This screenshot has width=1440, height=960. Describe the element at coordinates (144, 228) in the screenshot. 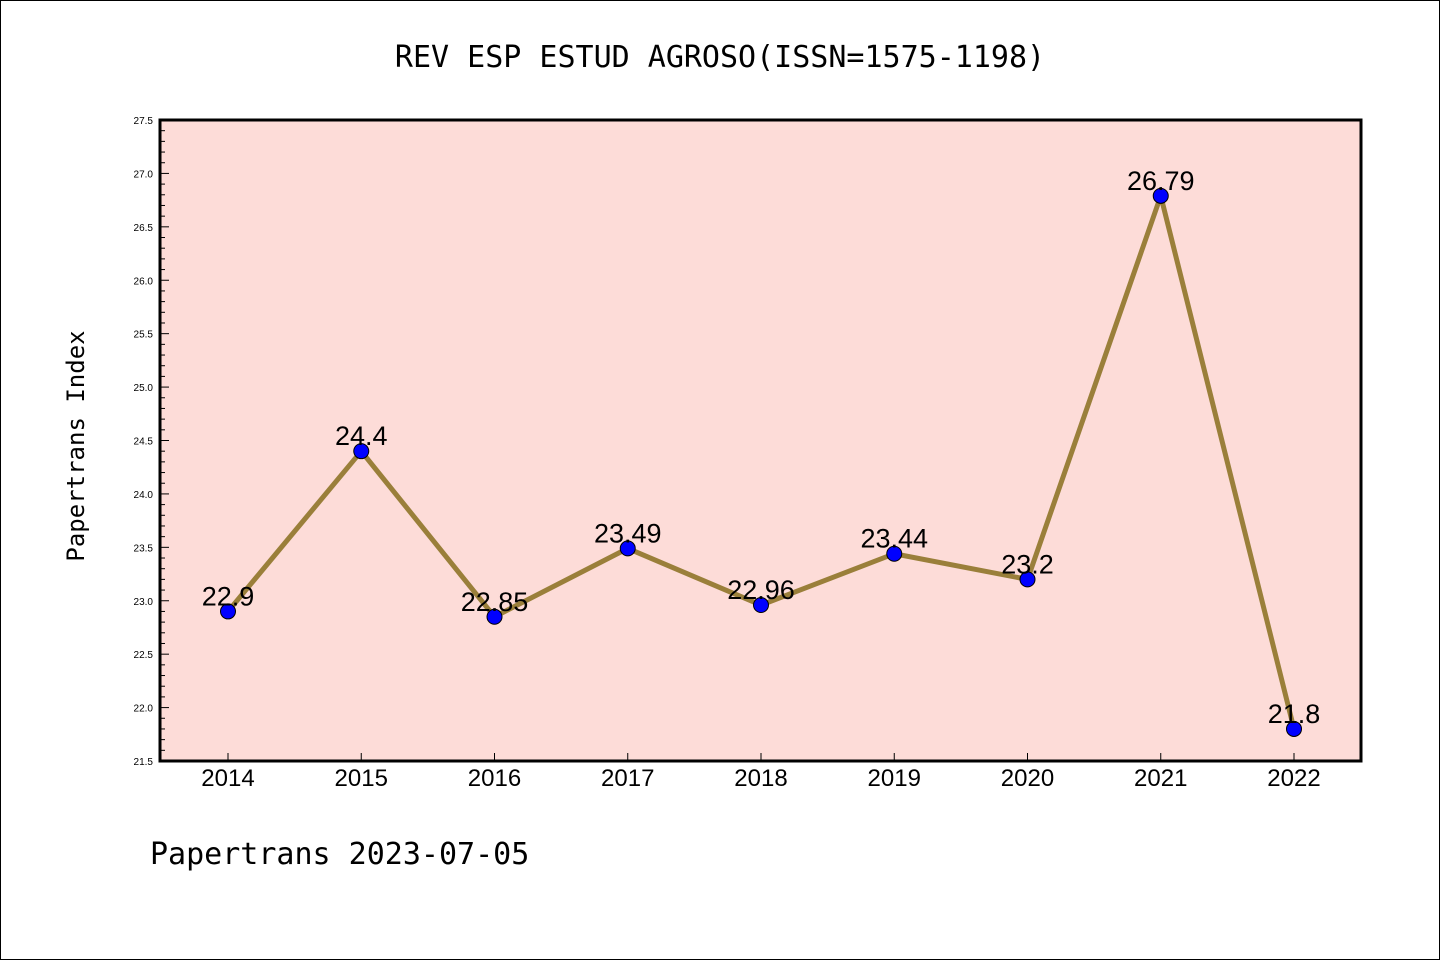

I see `y-tick-label: 26.5` at that location.